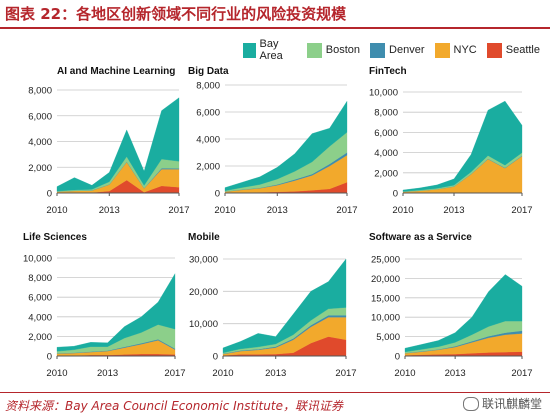 The height and width of the screenshot is (419, 550). Describe the element at coordinates (420, 237) in the screenshot. I see `chart-title: Software as a Service` at that location.